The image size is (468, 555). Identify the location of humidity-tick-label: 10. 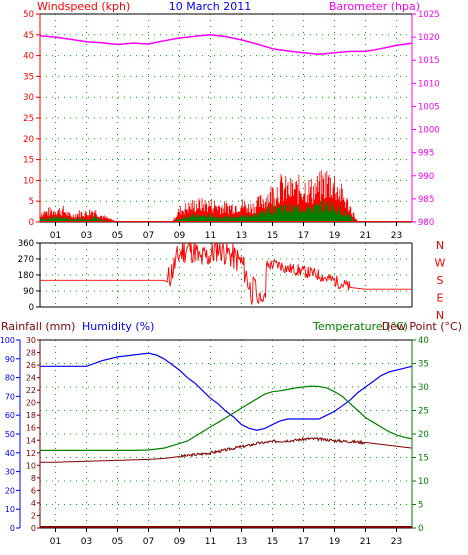
(31, 465).